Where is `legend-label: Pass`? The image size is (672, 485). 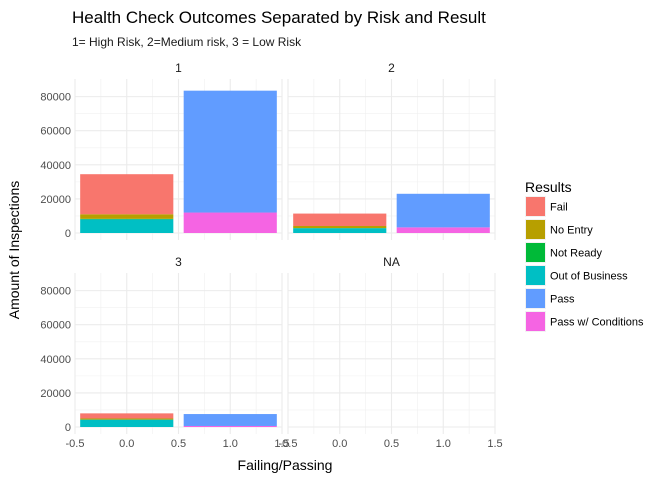 legend-label: Pass is located at coordinates (562, 300).